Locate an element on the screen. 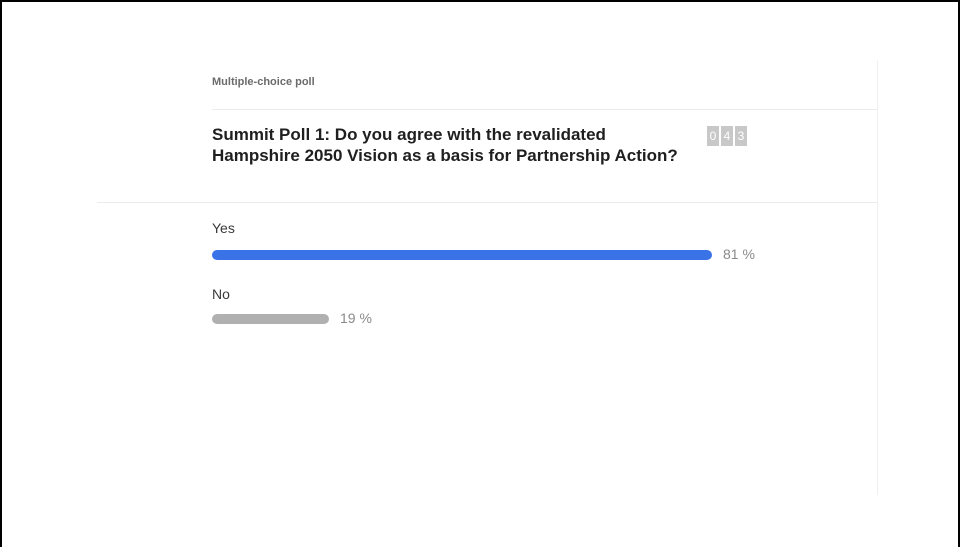 The image size is (960, 547). panel-divider is located at coordinates (877, 277).